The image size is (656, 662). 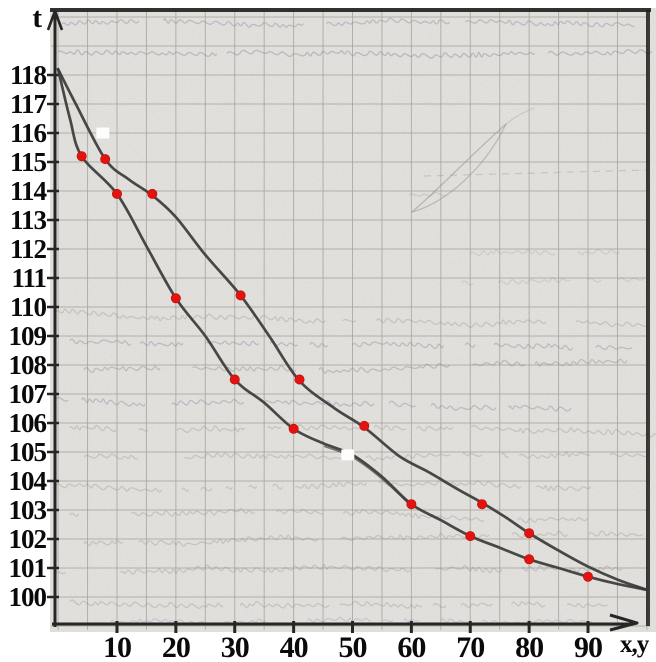 I want to click on x-tick-label: 90, so click(x=588, y=646).